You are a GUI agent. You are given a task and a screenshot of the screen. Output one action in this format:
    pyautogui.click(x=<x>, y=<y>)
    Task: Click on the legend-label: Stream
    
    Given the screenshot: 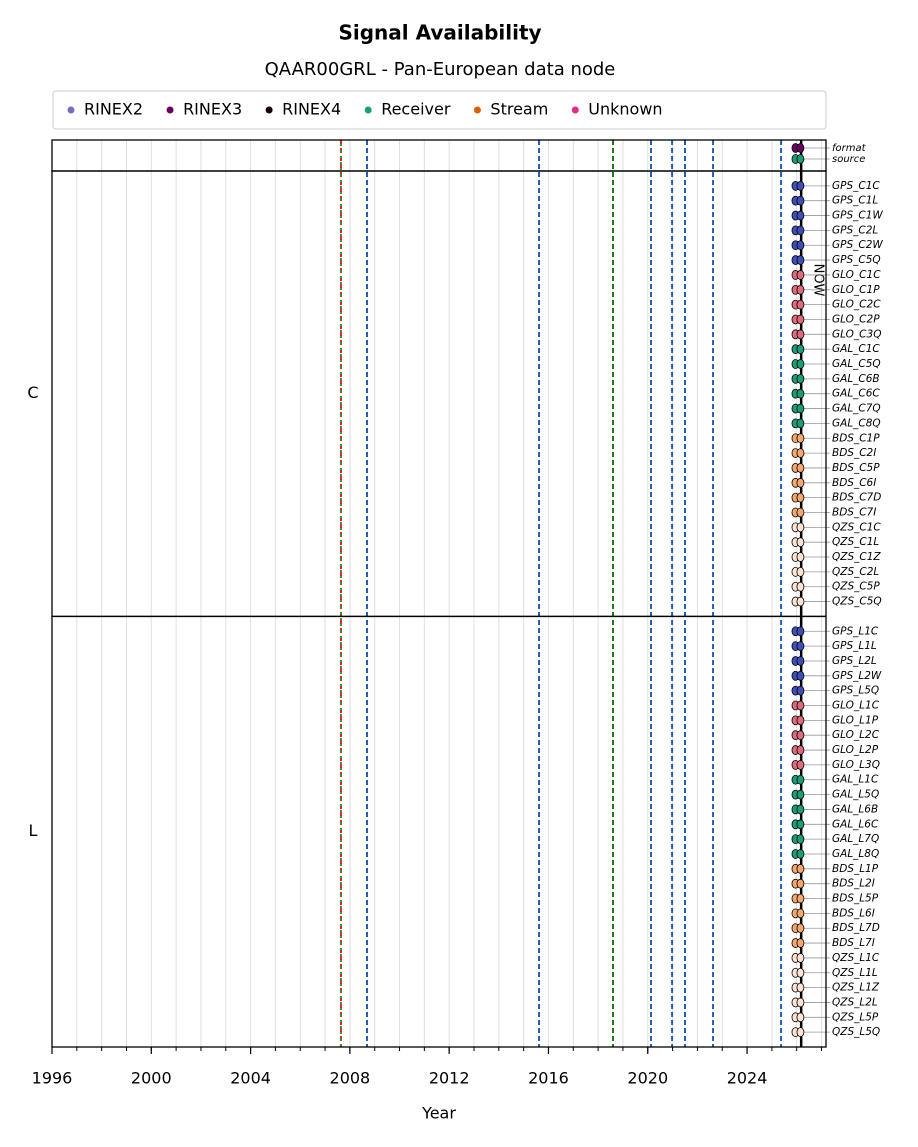 What is the action you would take?
    pyautogui.click(x=519, y=109)
    